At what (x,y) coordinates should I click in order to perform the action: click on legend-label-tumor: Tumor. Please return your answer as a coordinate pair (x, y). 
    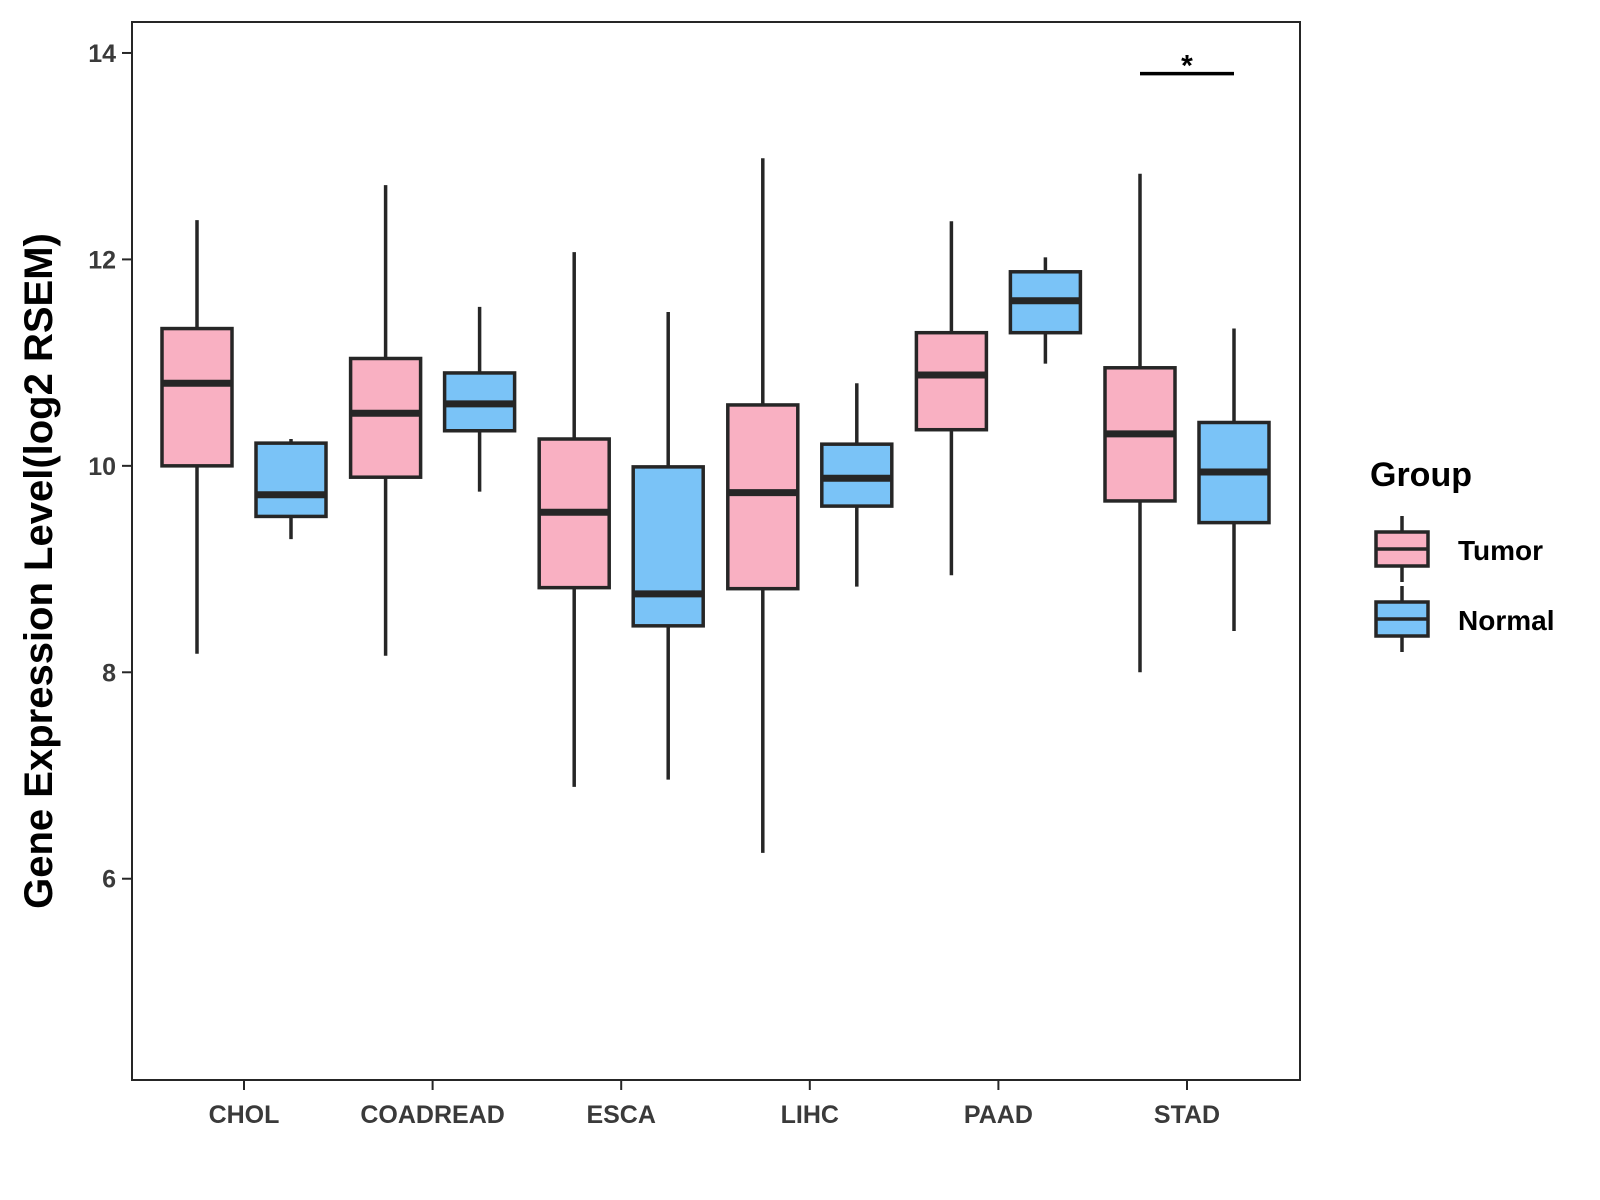
    Looking at the image, I should click on (1500, 550).